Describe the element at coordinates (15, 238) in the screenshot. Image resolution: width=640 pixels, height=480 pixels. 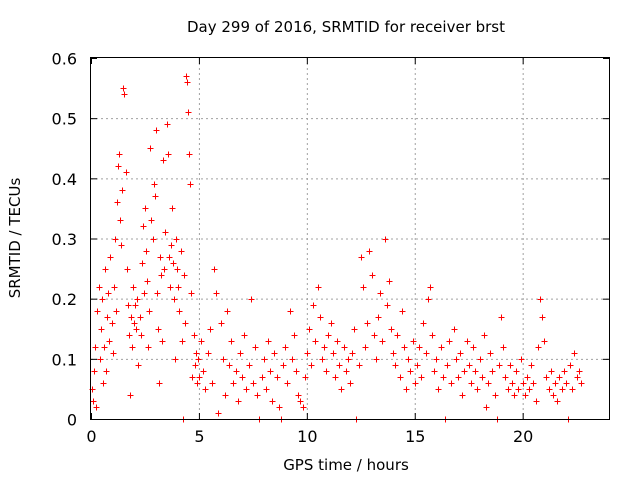
I see `y-axis-title: SRMTID / TECUs` at that location.